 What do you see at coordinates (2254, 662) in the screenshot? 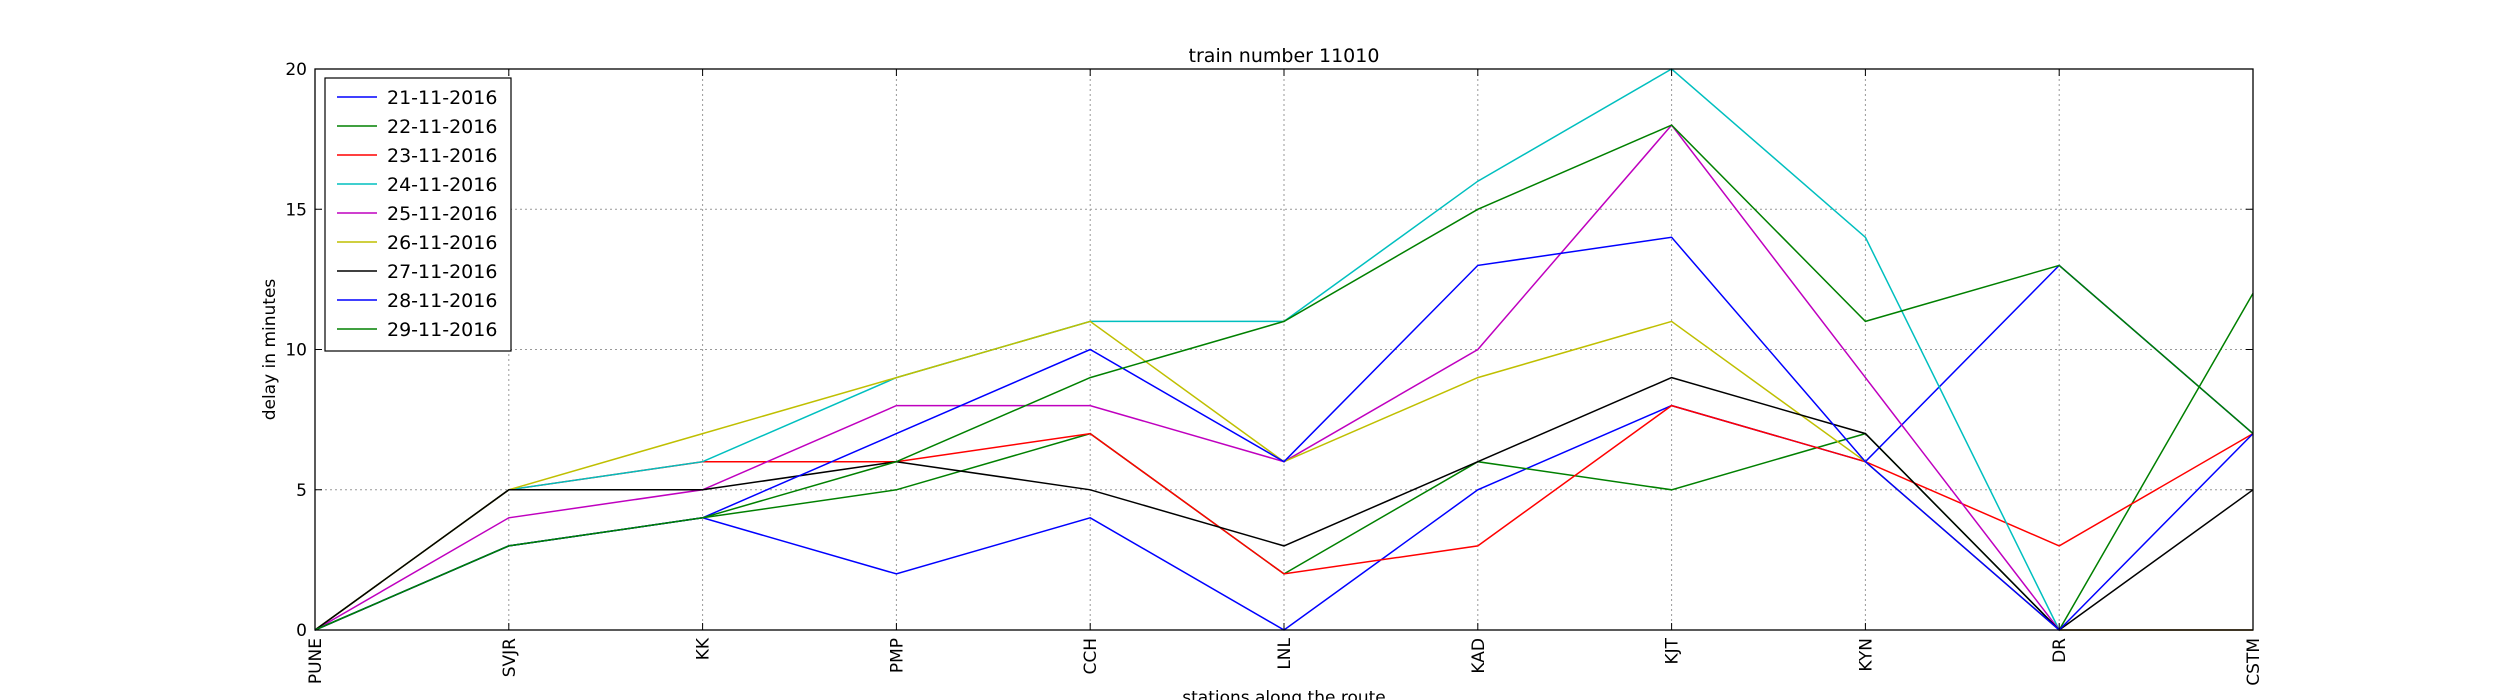
I see `x-tick-label: CSTM` at bounding box center [2254, 662].